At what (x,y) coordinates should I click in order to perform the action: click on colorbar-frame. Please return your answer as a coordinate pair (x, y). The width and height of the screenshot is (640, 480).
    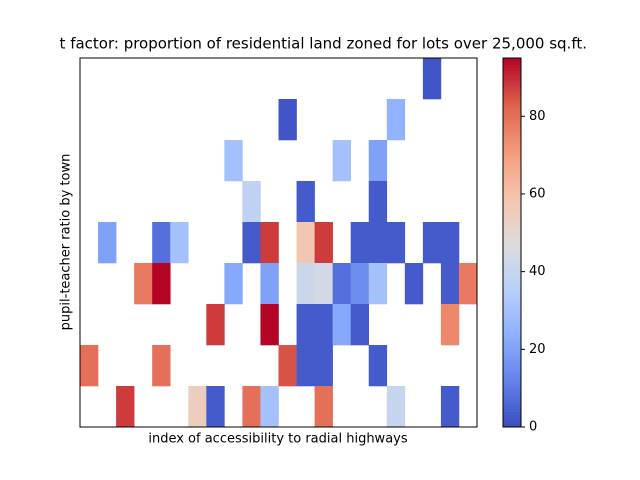
    Looking at the image, I should click on (512, 242).